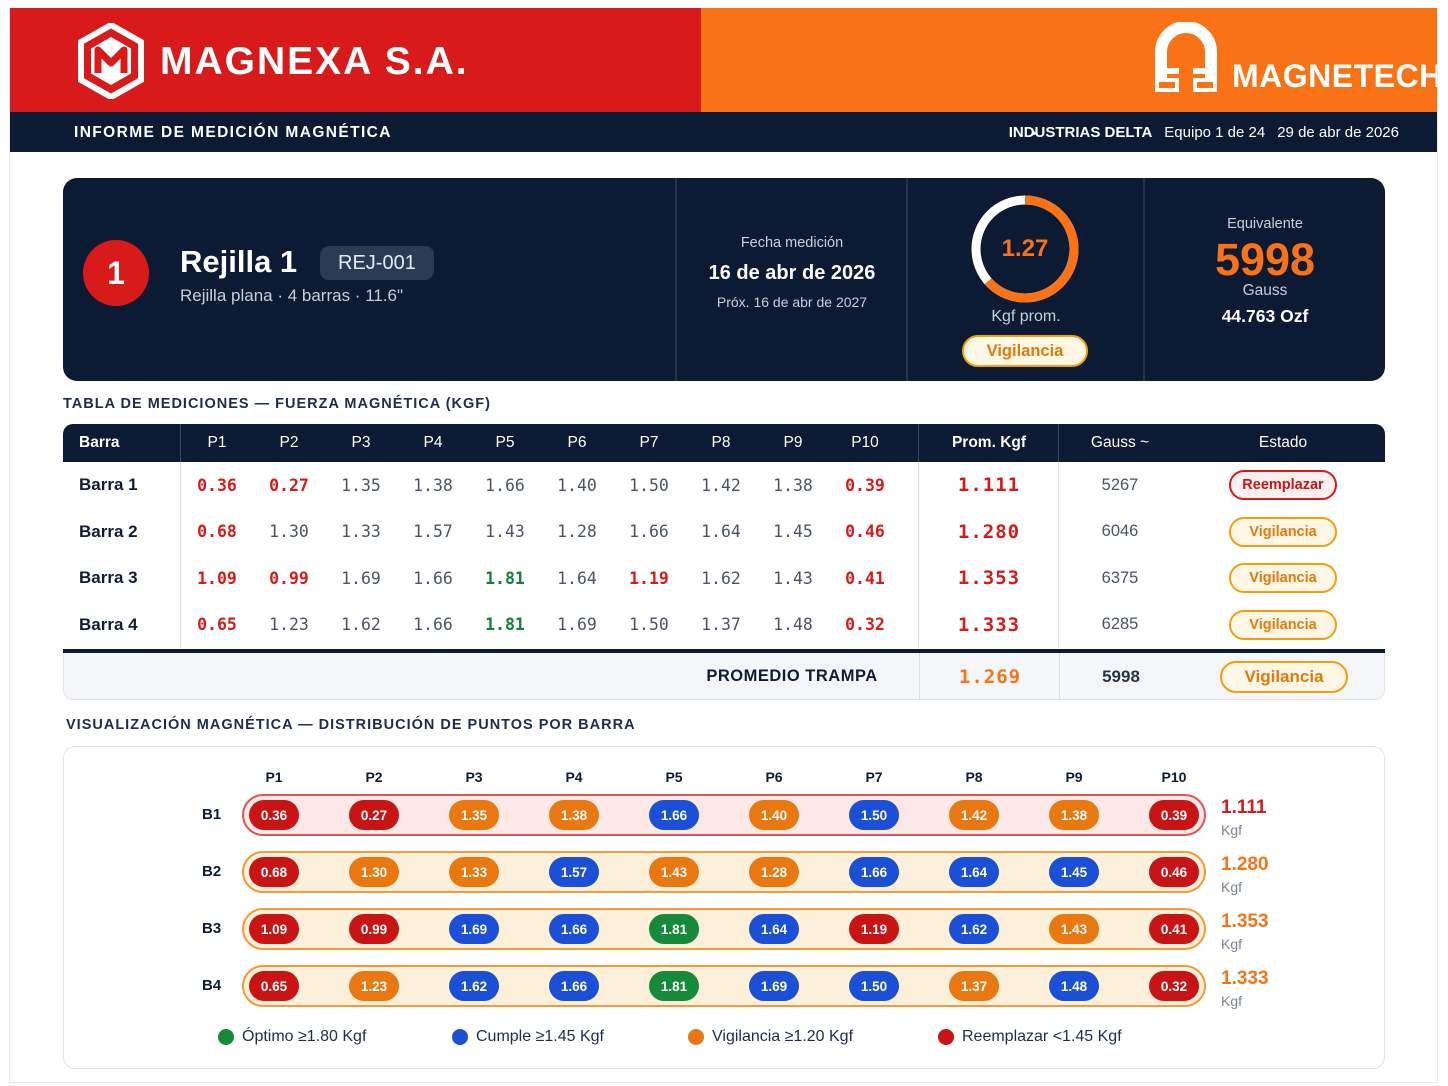 This screenshot has height=1086, width=1448. I want to click on visual-row-unit: Kgf, so click(1232, 1001).